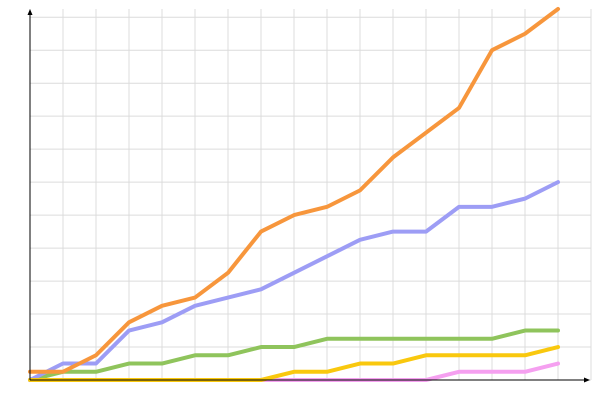 The image size is (600, 400). Describe the element at coordinates (587, 380) in the screenshot. I see `x-axis-arrow` at that location.